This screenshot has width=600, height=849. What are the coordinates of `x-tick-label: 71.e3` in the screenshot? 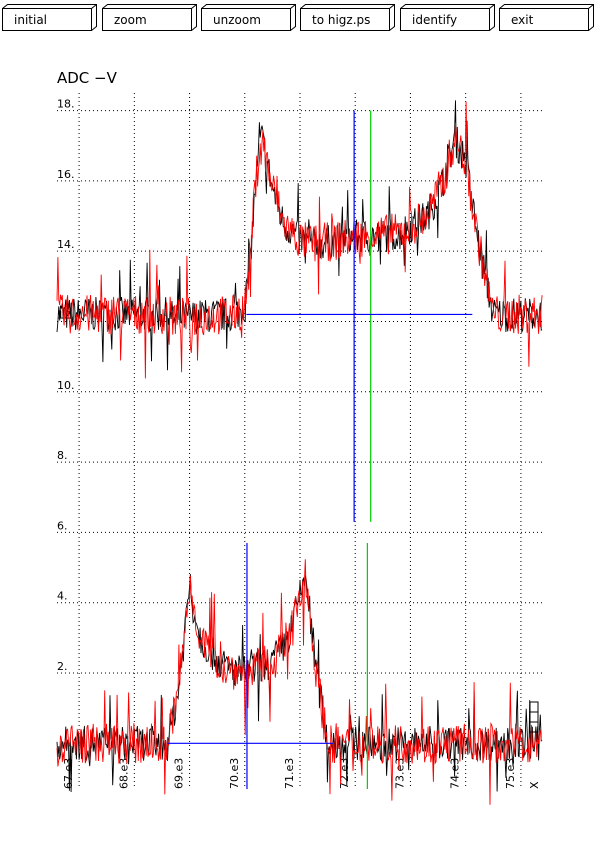 It's located at (289, 773).